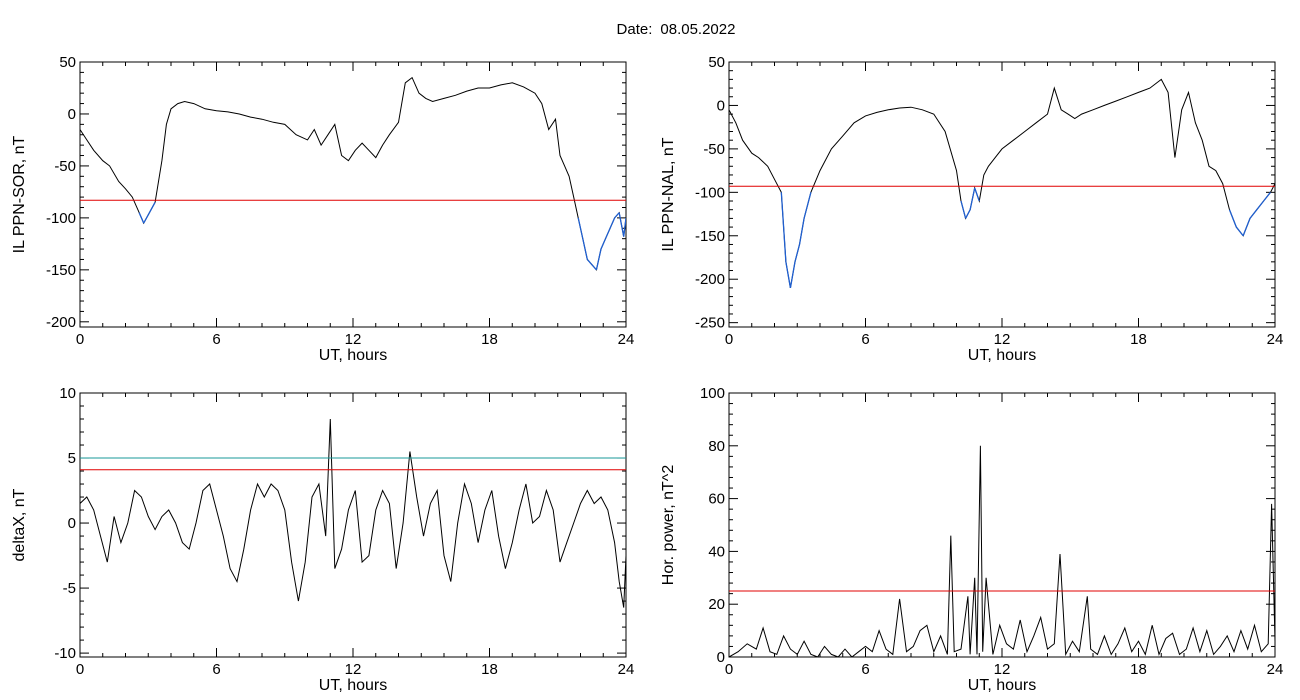 Image resolution: width=1300 pixels, height=700 pixels. Describe the element at coordinates (80, 339) in the screenshot. I see `sor-x-tick-label: 0` at that location.